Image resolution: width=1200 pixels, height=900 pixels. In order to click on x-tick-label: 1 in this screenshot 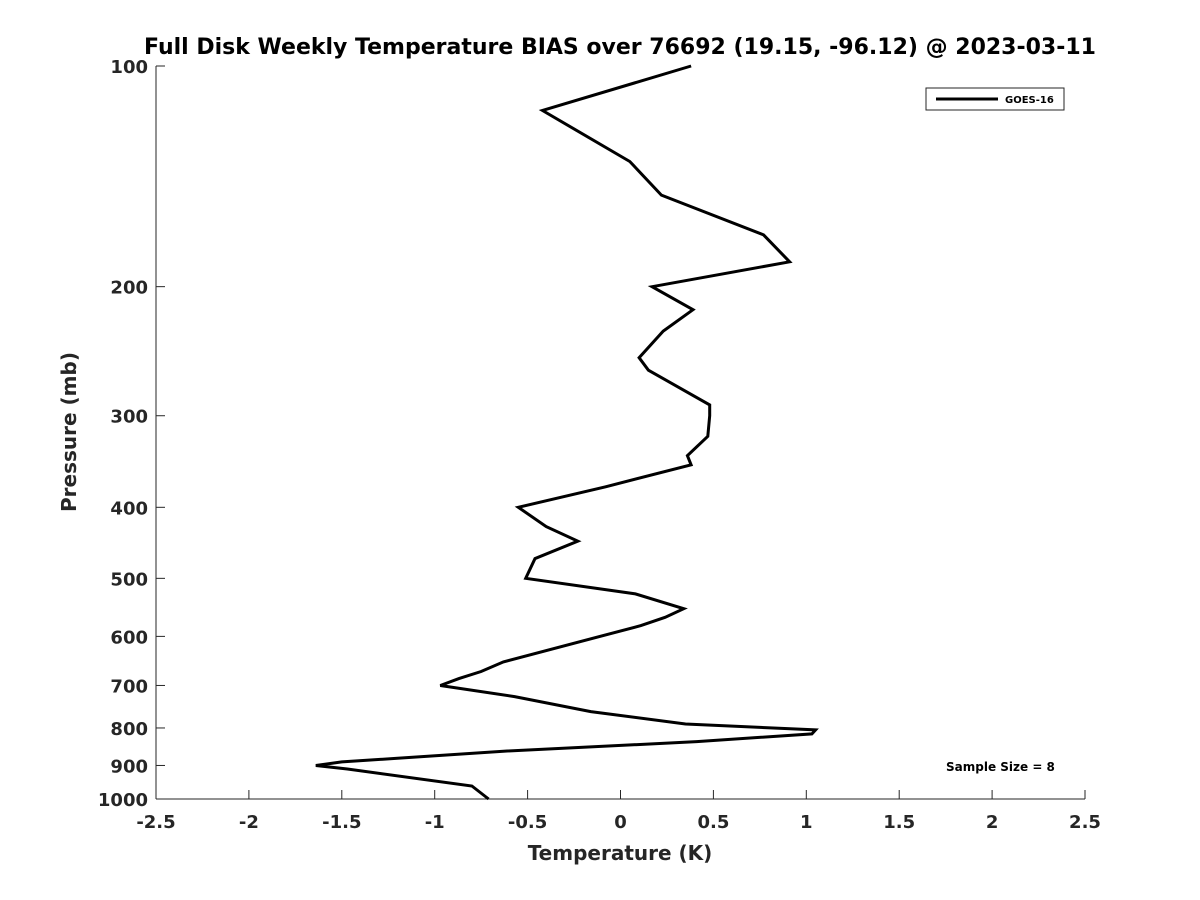, I will do `click(806, 822)`.